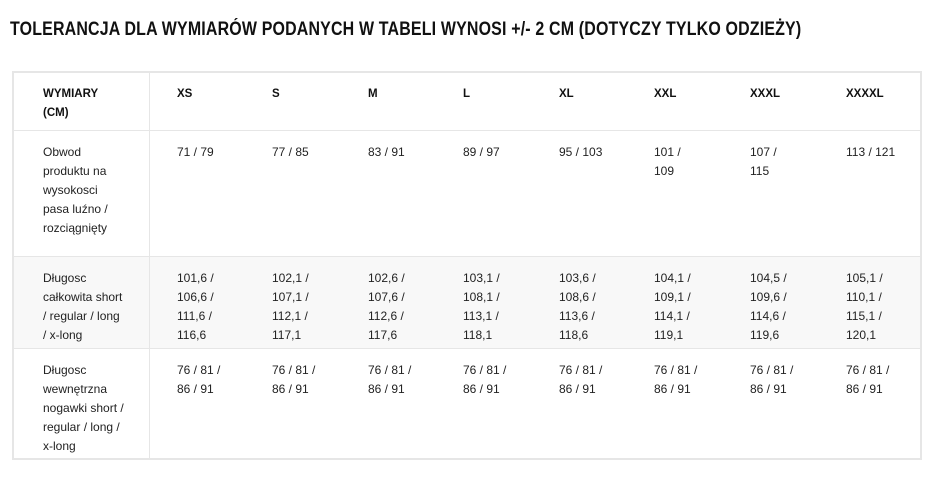 This screenshot has width=941, height=480. I want to click on table-cell: 89 / 97, so click(481, 152).